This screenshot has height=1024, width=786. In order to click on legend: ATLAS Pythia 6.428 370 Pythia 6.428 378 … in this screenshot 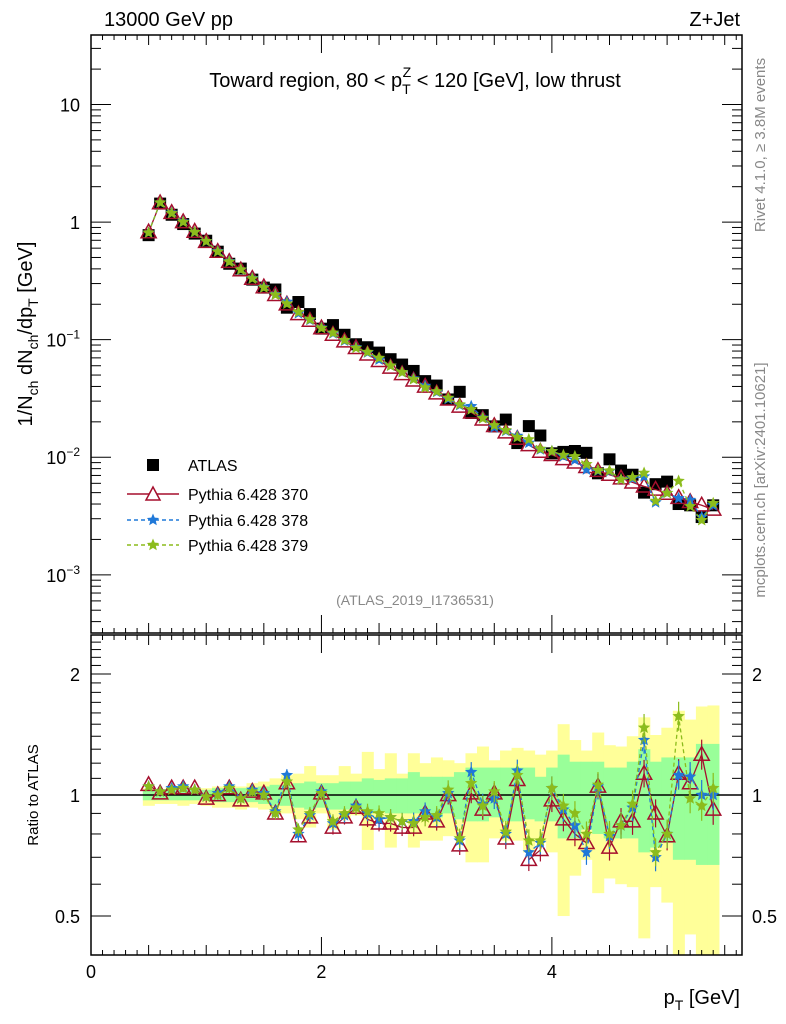, I will do `click(217, 506)`.